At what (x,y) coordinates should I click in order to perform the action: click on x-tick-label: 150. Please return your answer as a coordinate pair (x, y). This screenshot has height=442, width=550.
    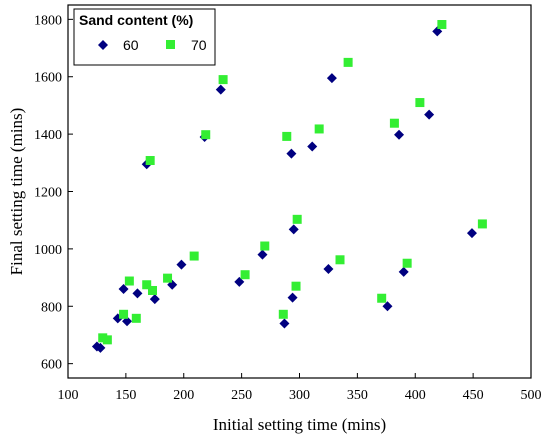
    Looking at the image, I should click on (125, 395).